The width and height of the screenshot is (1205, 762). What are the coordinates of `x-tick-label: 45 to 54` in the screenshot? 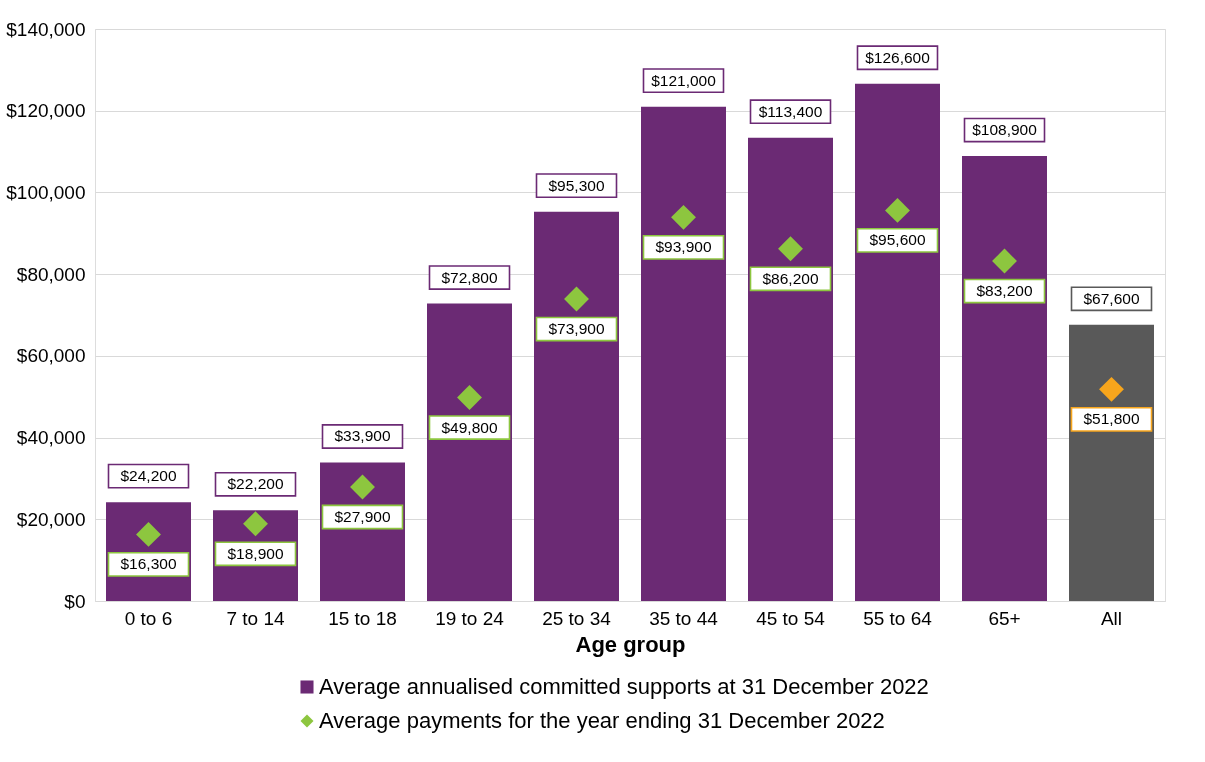 It's located at (791, 618).